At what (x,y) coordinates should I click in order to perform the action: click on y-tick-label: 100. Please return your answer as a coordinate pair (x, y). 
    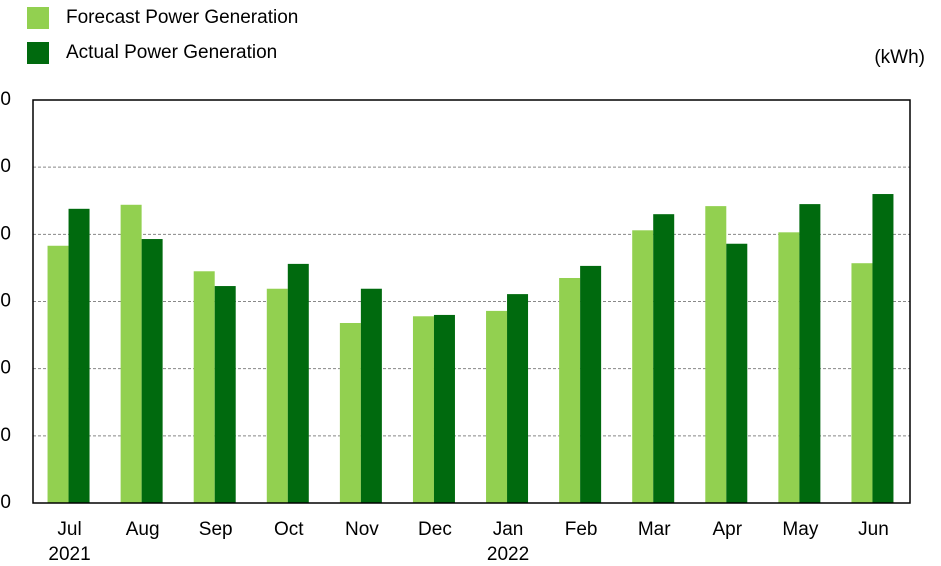
    Looking at the image, I should click on (5, 435).